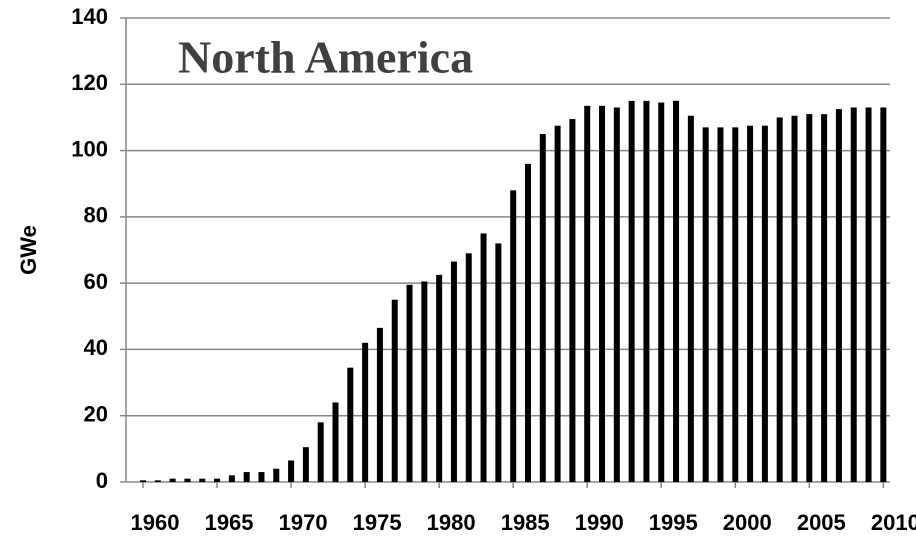 This screenshot has width=916, height=545. What do you see at coordinates (673, 522) in the screenshot?
I see `x-tick-label: 1995` at bounding box center [673, 522].